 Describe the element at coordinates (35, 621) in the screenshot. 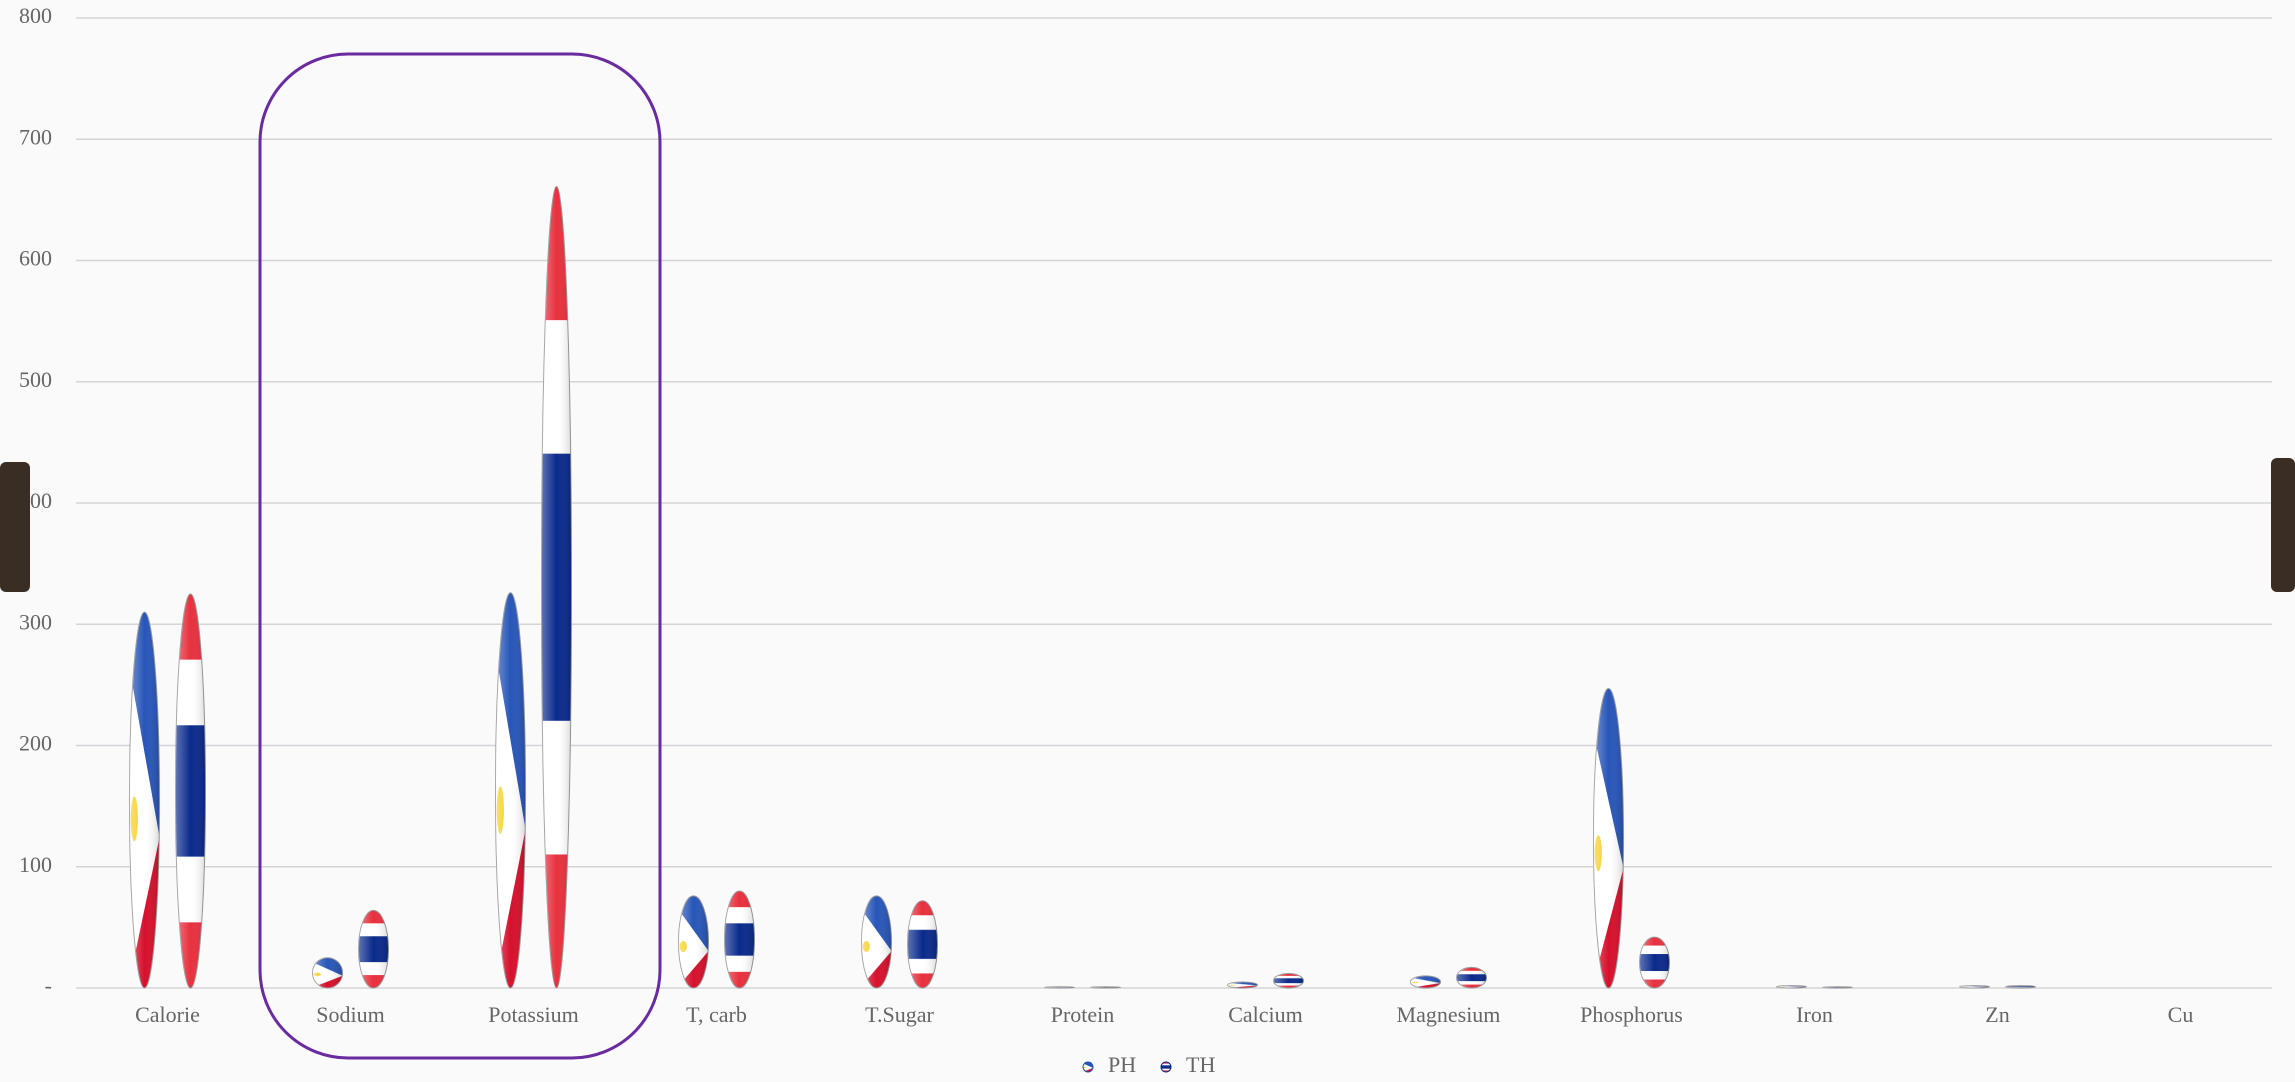

I see `y-tick-label: 300` at that location.